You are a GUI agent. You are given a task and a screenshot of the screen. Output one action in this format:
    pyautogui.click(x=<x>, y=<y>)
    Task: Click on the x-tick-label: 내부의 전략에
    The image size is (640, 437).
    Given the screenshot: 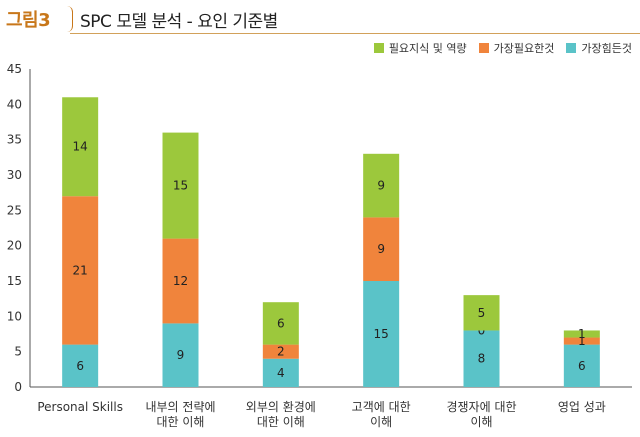 What is the action you would take?
    pyautogui.click(x=180, y=407)
    